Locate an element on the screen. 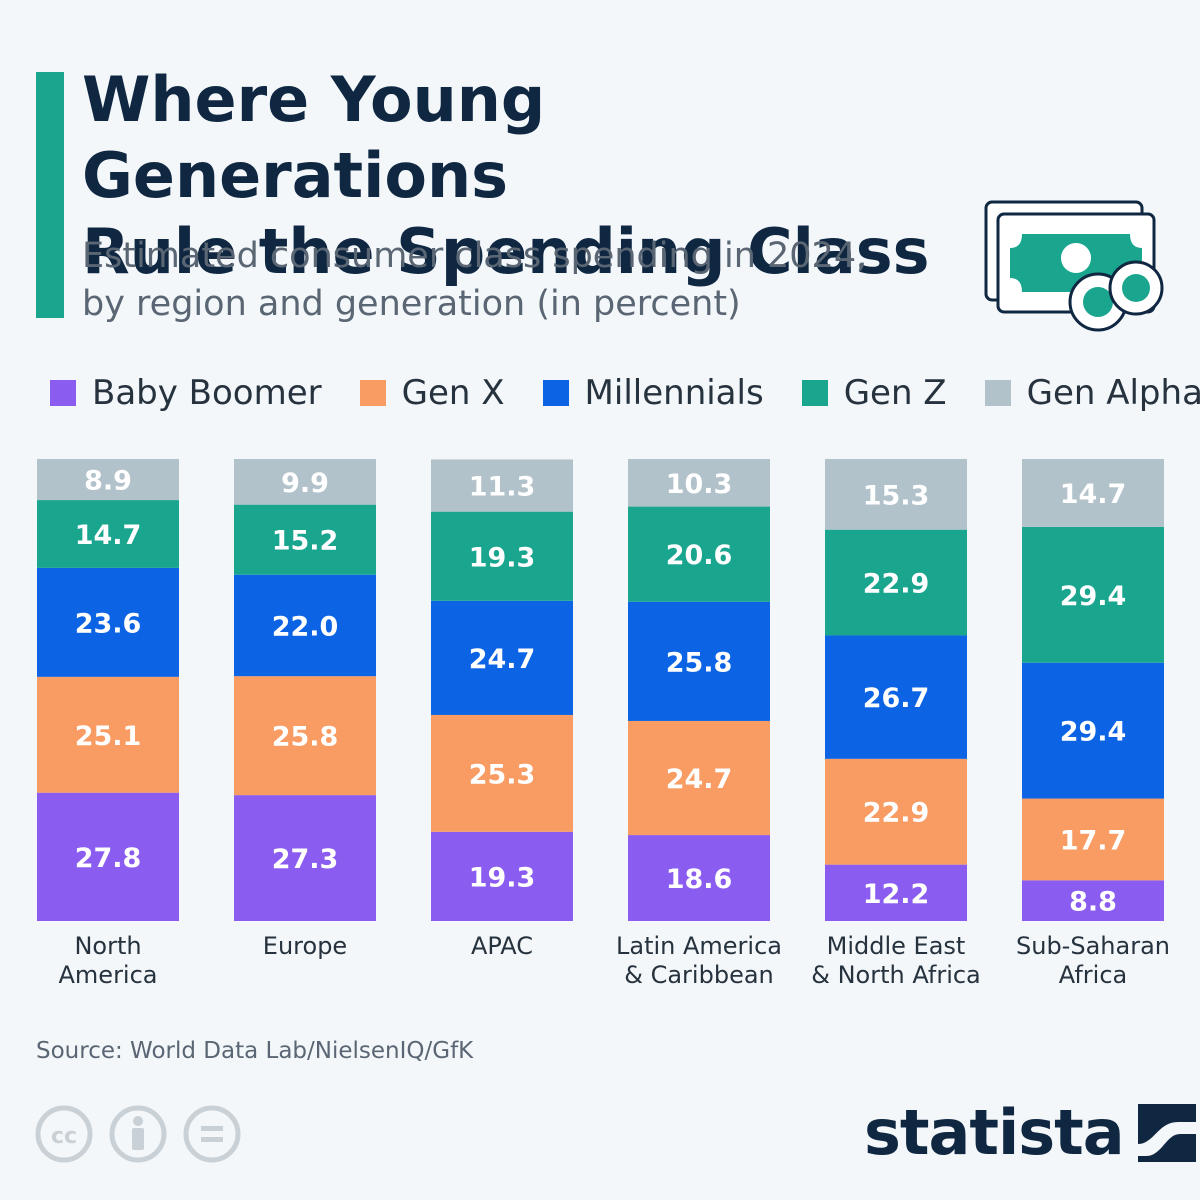 The height and width of the screenshot is (1200, 1200). data-label-gen-z-3: 20.6 is located at coordinates (699, 555).